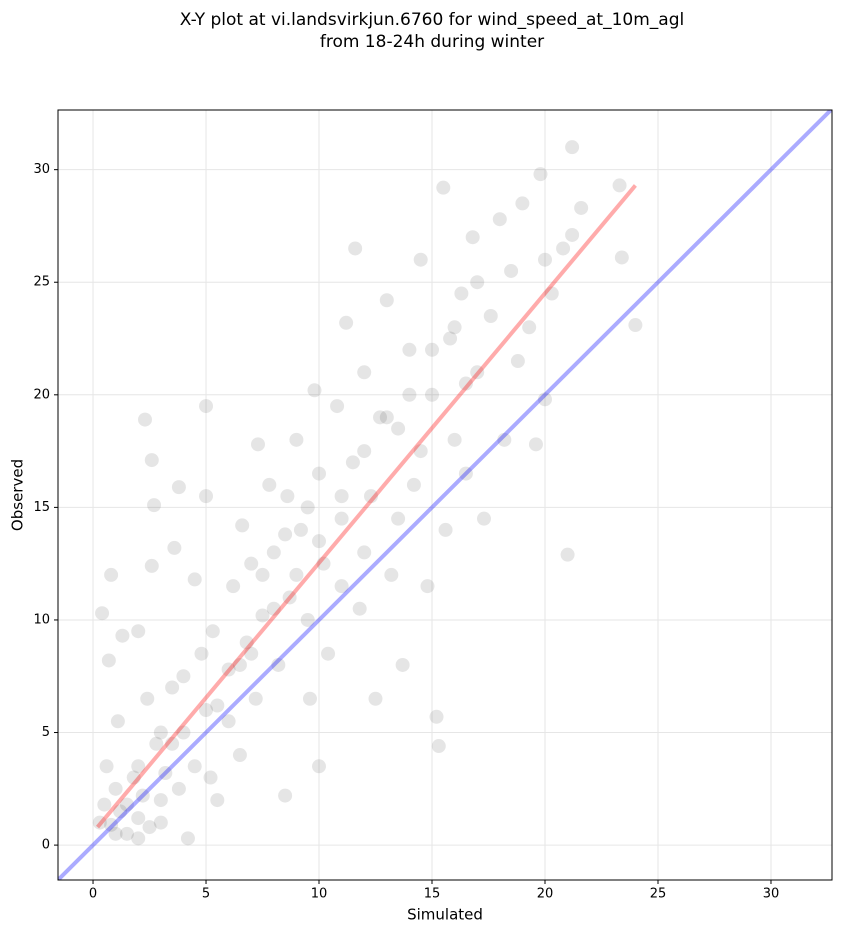  Describe the element at coordinates (41, 394) in the screenshot. I see `y-tick-label: 20` at that location.